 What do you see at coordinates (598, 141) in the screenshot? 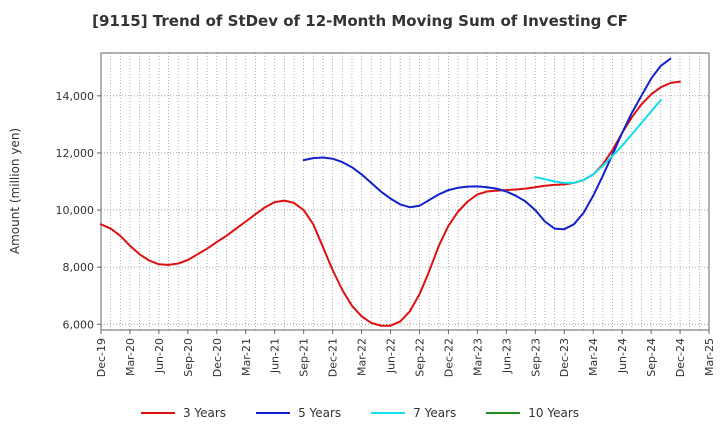
I see `series-line-7-years` at bounding box center [598, 141].